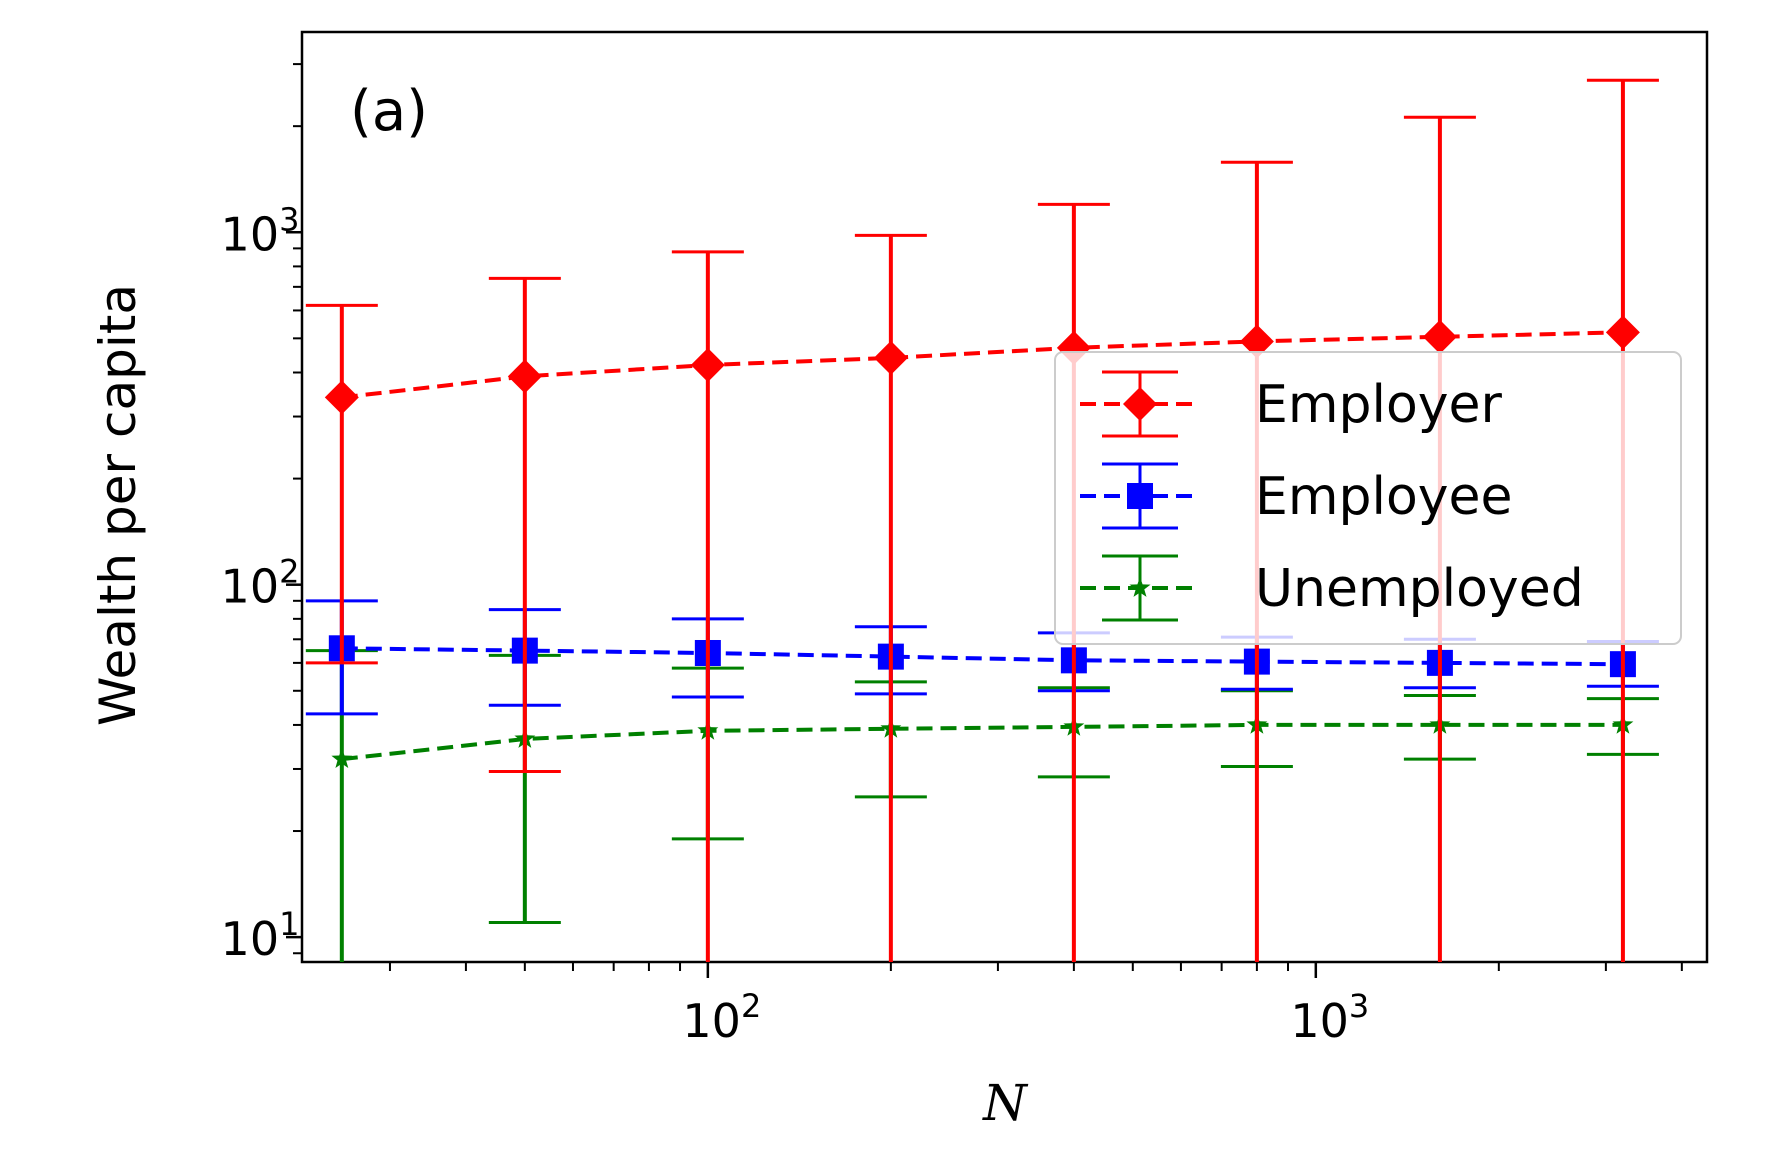 This screenshot has height=1167, width=1779. What do you see at coordinates (721, 1017) in the screenshot?
I see `x-tick-label: 10²` at bounding box center [721, 1017].